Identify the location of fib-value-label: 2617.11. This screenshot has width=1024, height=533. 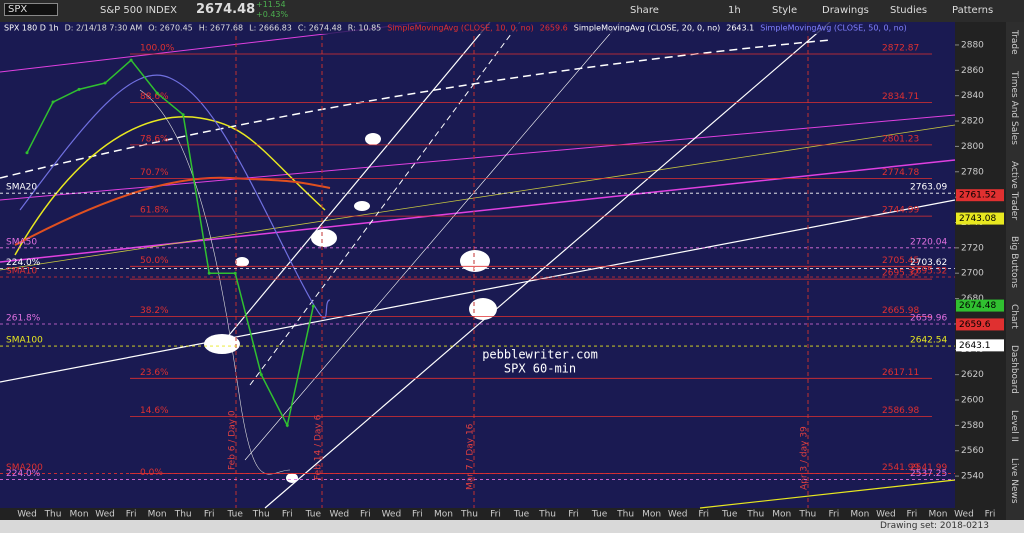
(900, 373).